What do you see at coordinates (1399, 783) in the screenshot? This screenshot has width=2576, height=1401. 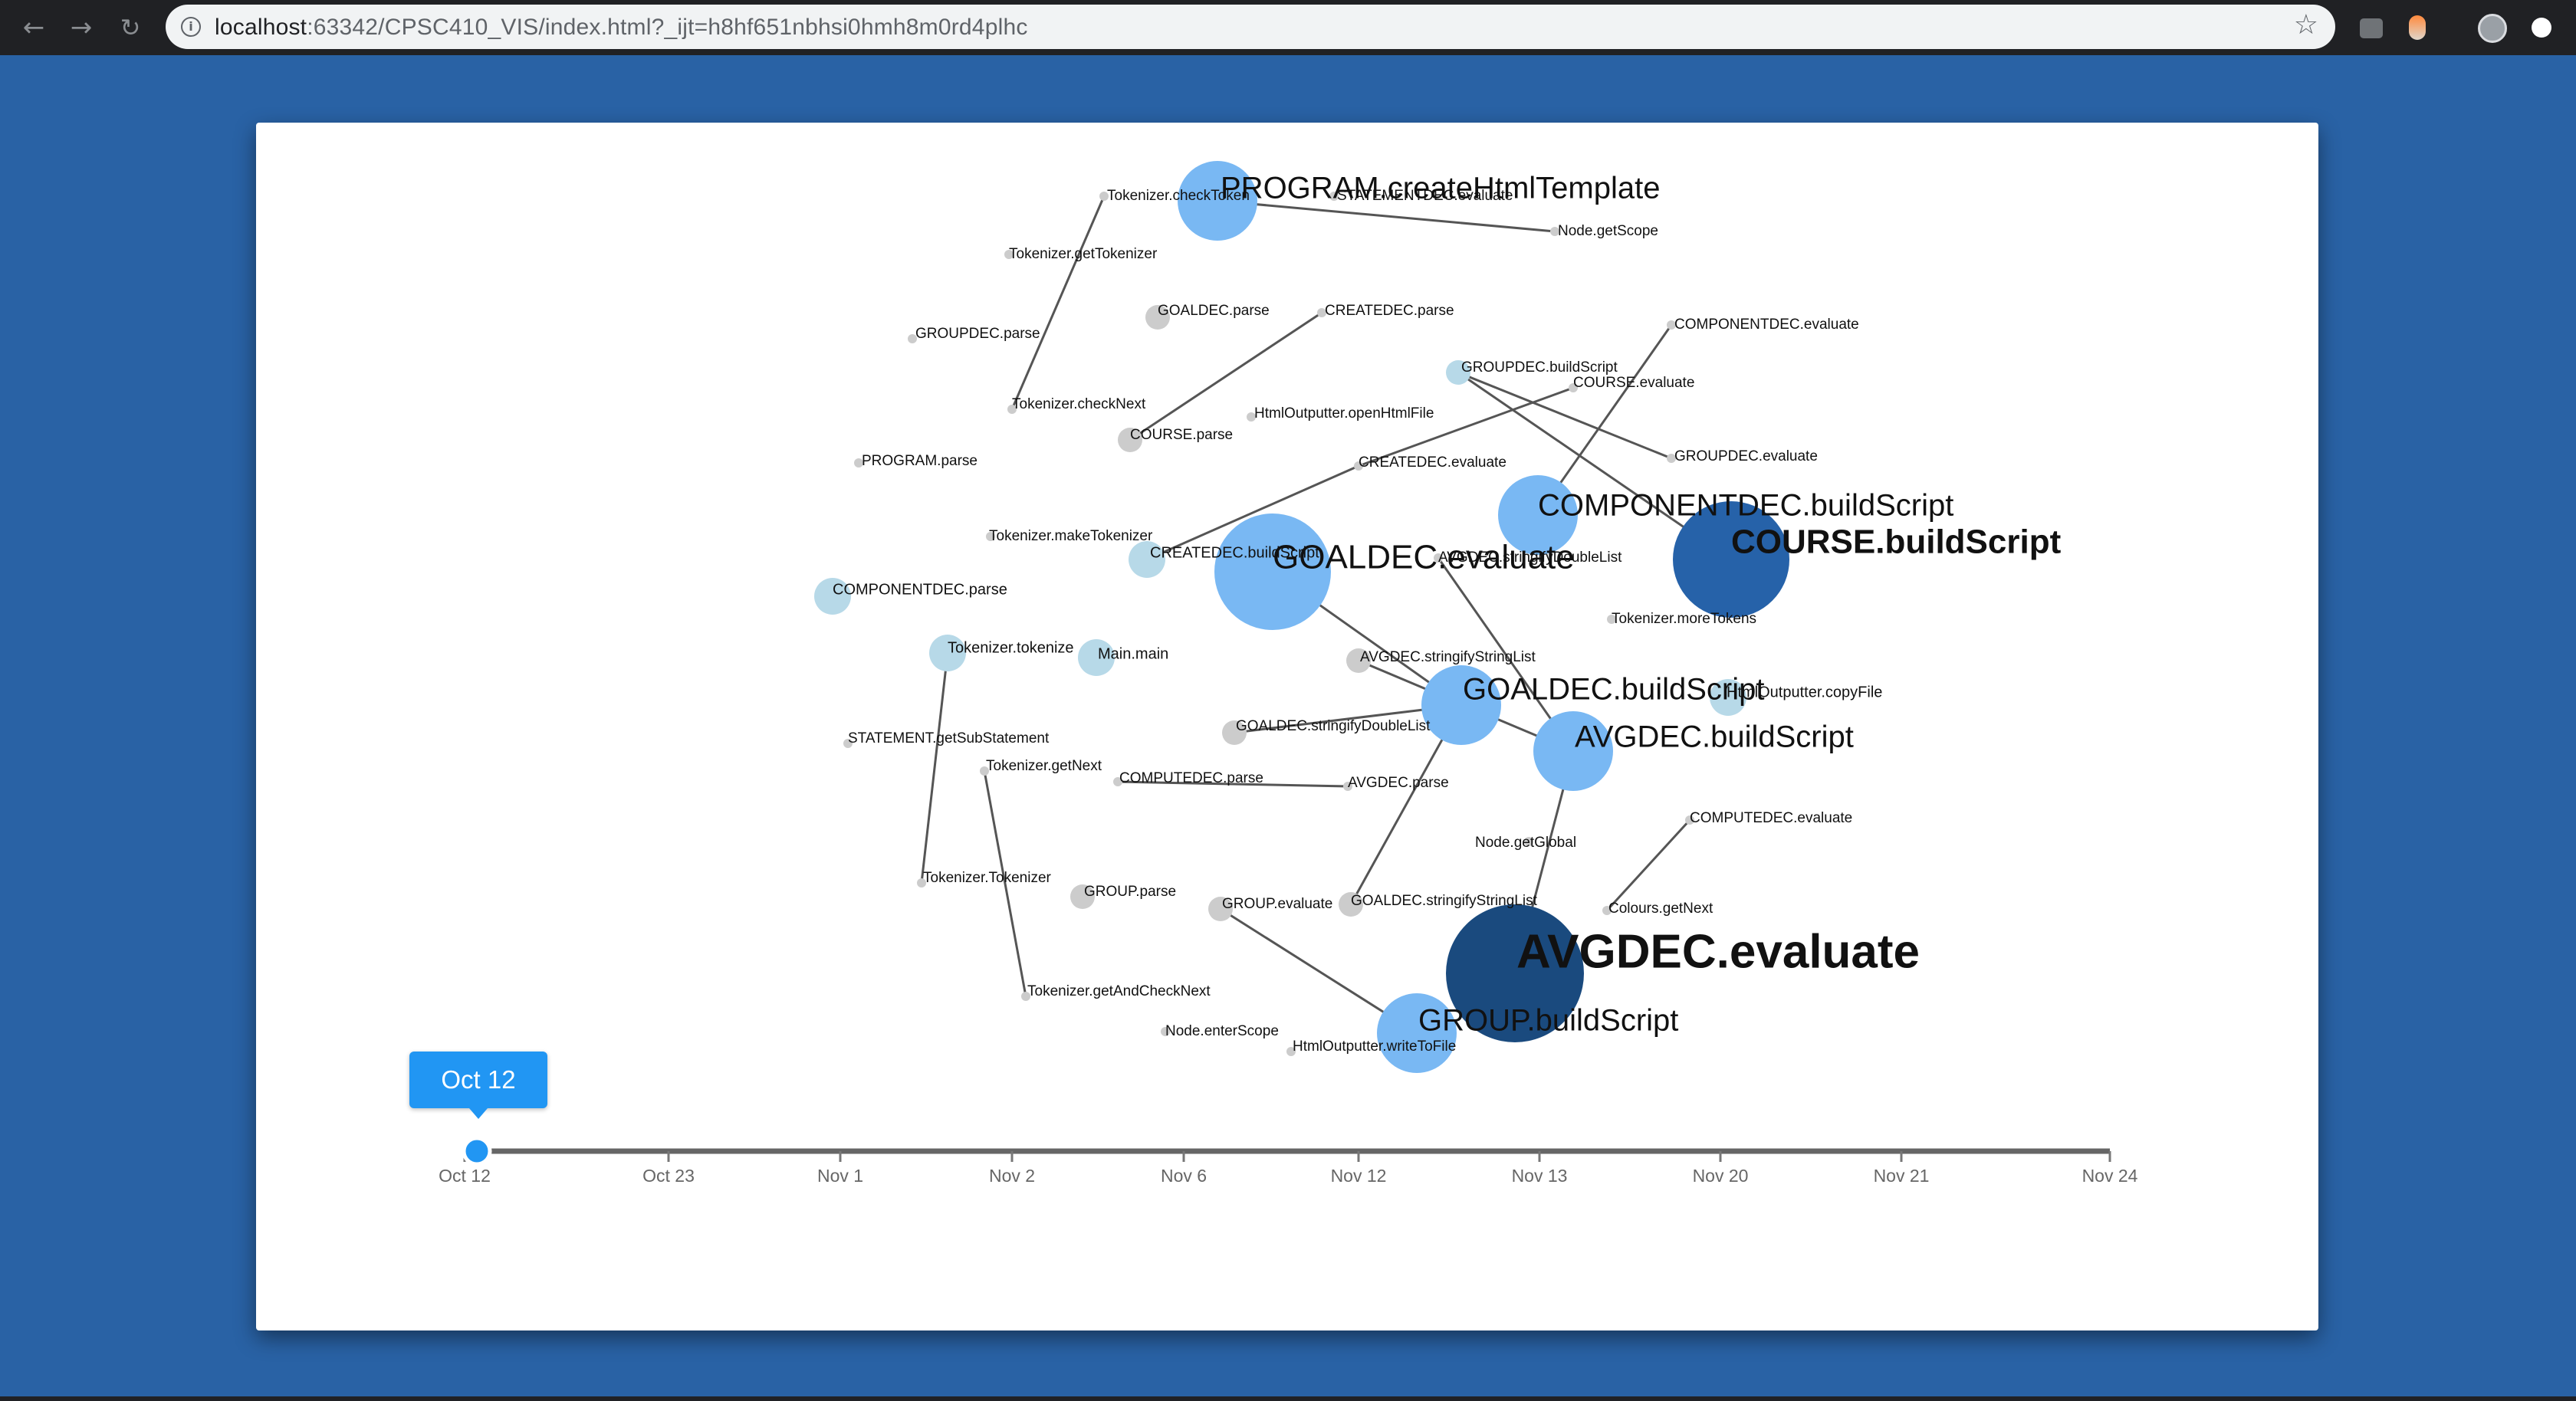 I see `graph-node-label: AVGDEC.parse` at bounding box center [1399, 783].